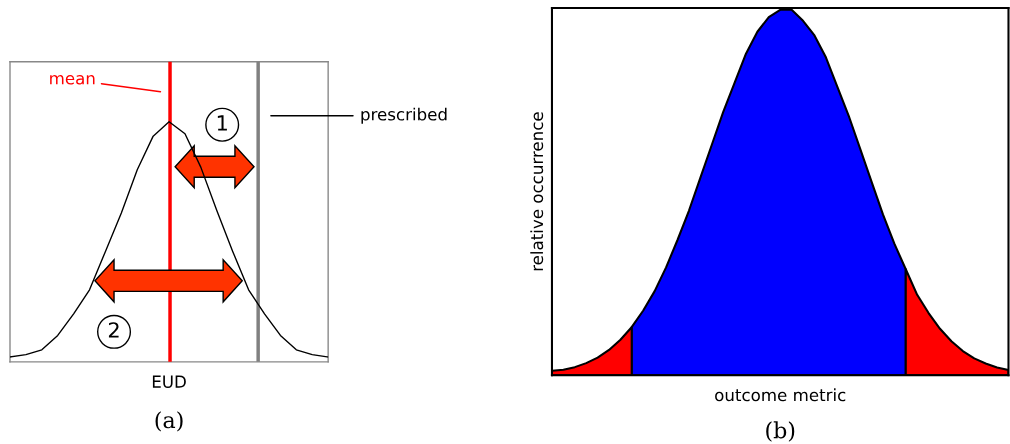 This screenshot has width=1010, height=444. Describe the element at coordinates (537, 191) in the screenshot. I see `y-axis-title: relative occurrence` at that location.